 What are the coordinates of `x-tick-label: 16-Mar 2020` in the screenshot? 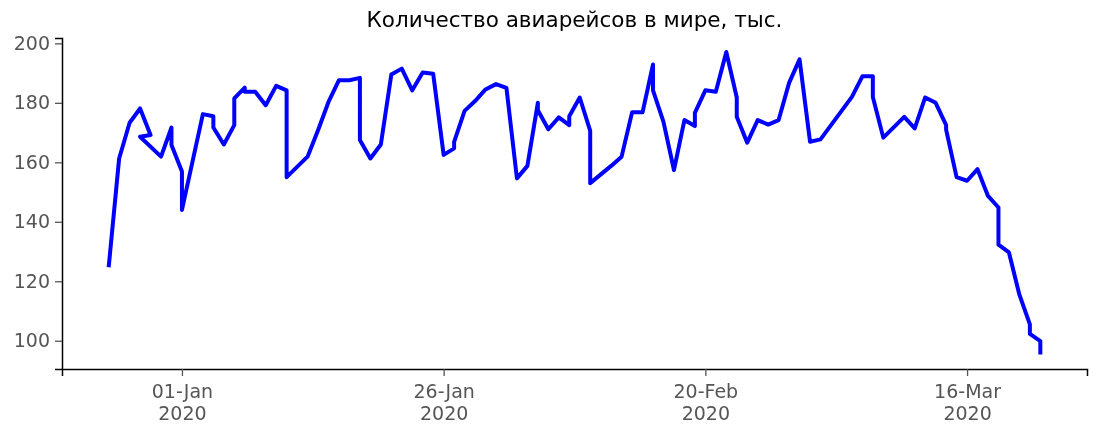 It's located at (968, 402).